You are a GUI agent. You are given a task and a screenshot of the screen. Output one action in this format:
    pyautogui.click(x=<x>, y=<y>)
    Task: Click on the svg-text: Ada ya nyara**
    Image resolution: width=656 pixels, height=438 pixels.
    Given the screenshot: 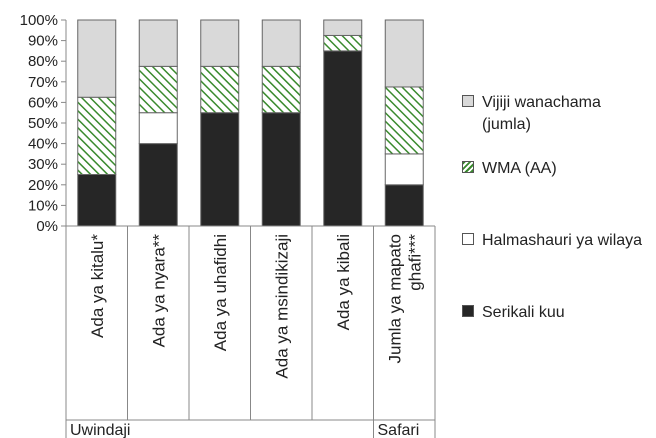 What is the action you would take?
    pyautogui.click(x=158, y=291)
    